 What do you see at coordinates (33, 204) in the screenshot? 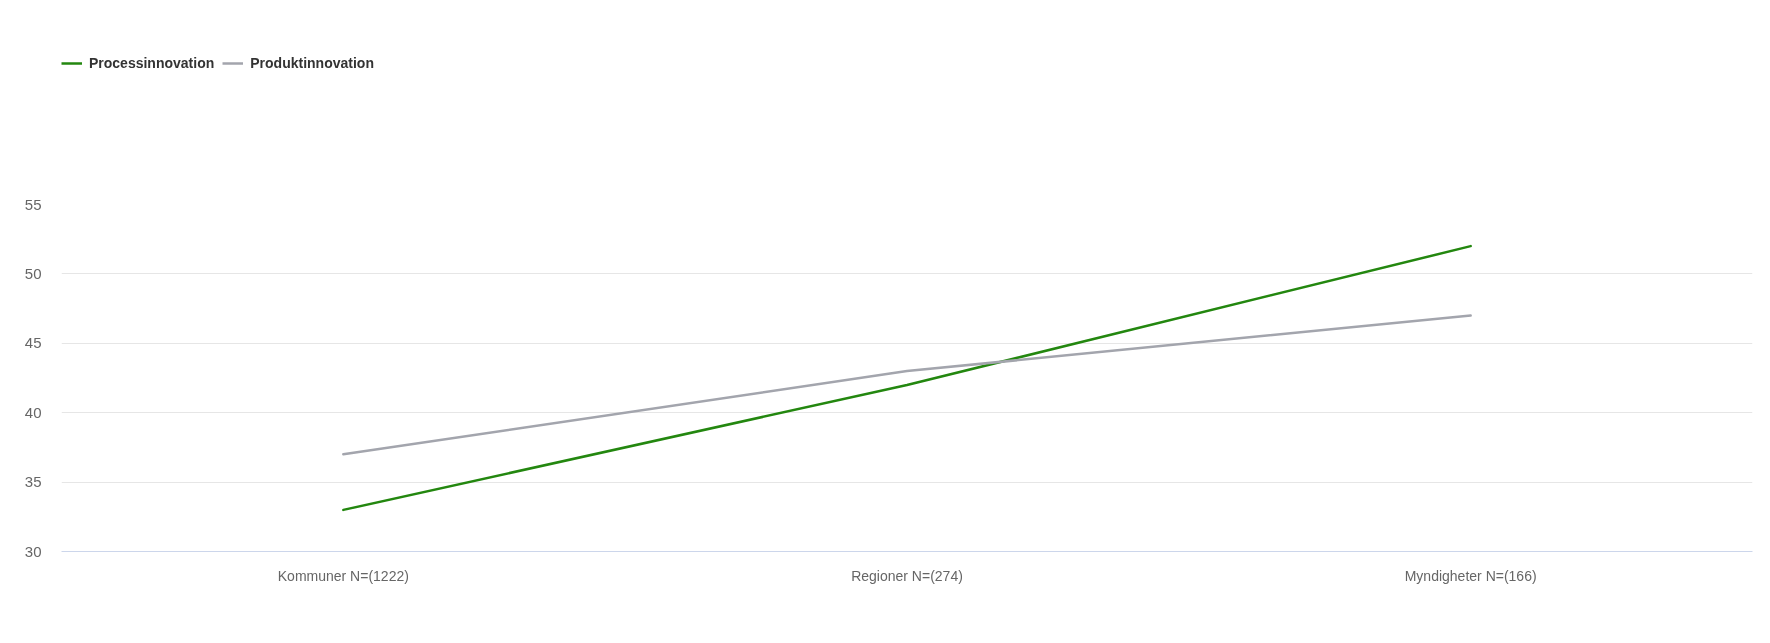
I see `y-tick-label: 55` at bounding box center [33, 204].